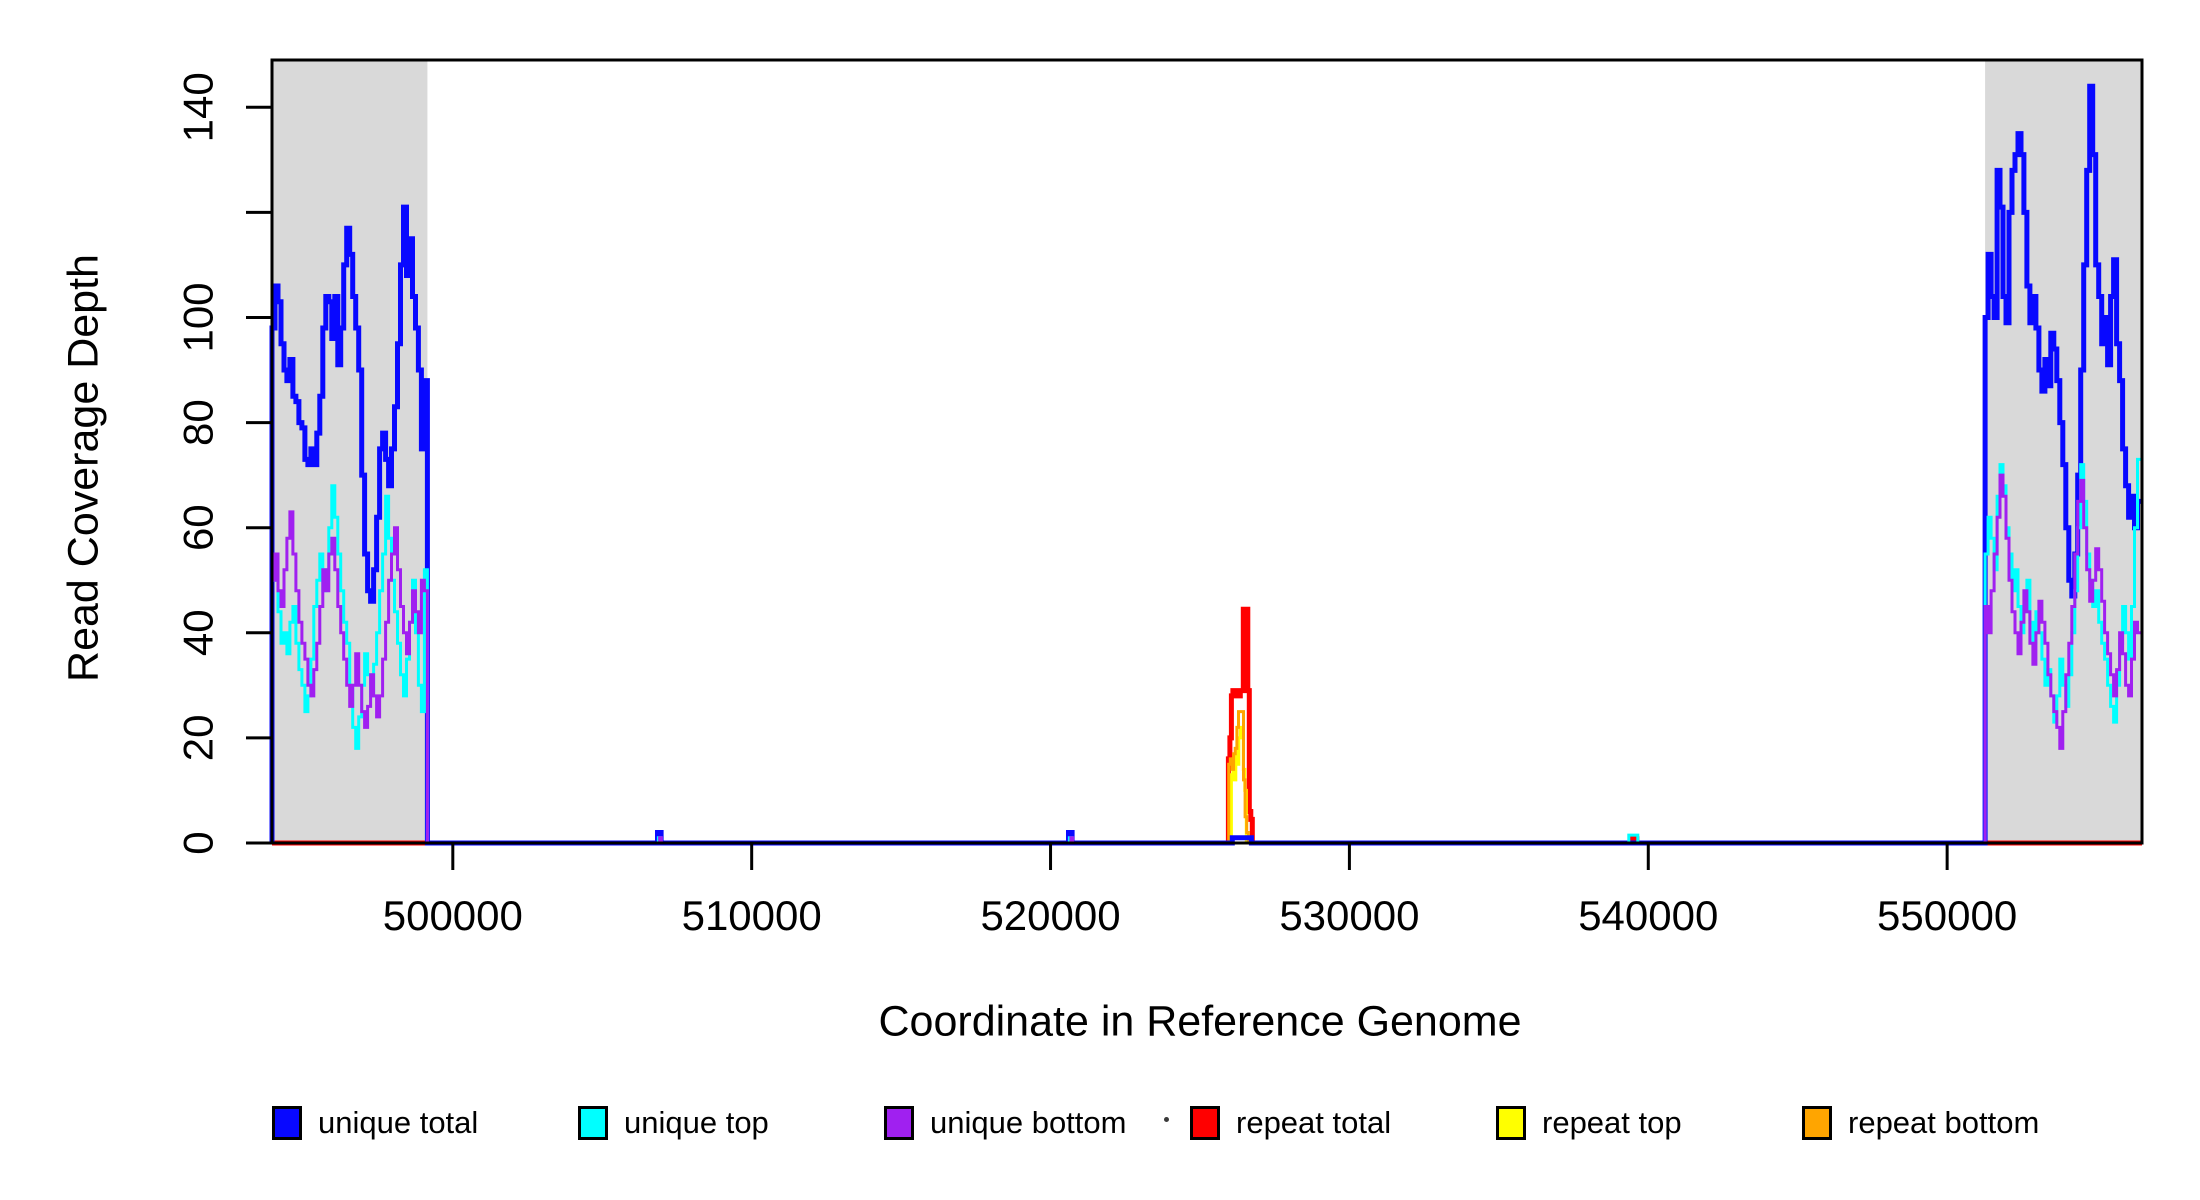  What do you see at coordinates (1200, 1021) in the screenshot?
I see `x-axis-title: Coordinate in Reference Genome` at bounding box center [1200, 1021].